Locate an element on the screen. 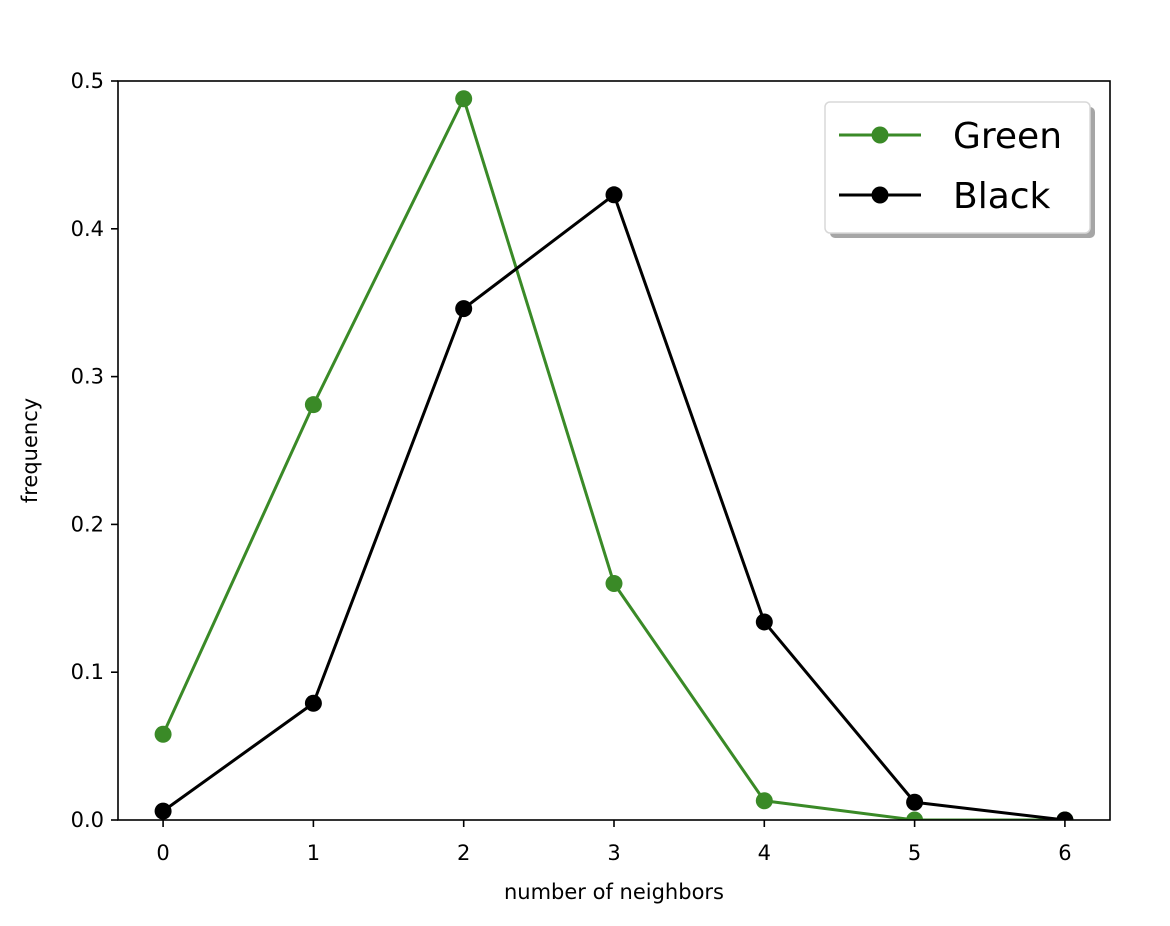 This screenshot has height=926, width=1170. legend-item-black: Black is located at coordinates (945, 196).